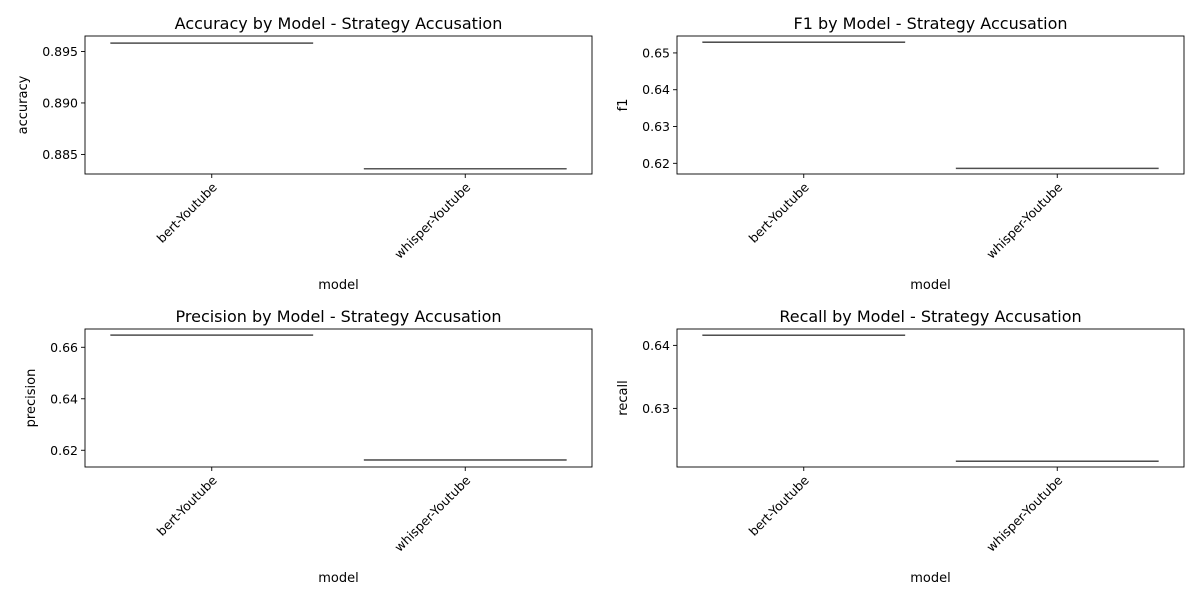  I want to click on y-ticks: 0.62 0.64 0.66, so click(67, 399).